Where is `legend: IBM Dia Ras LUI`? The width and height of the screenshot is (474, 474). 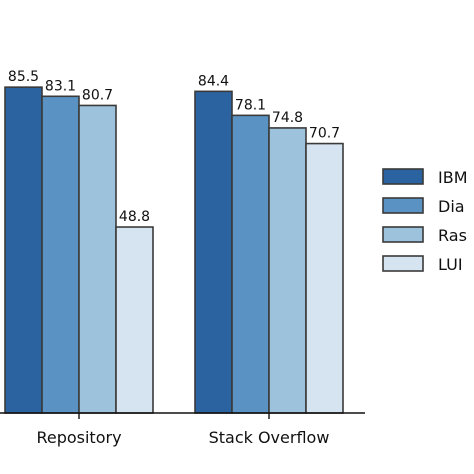
legend: IBM Dia Ras LUI is located at coordinates (425, 221).